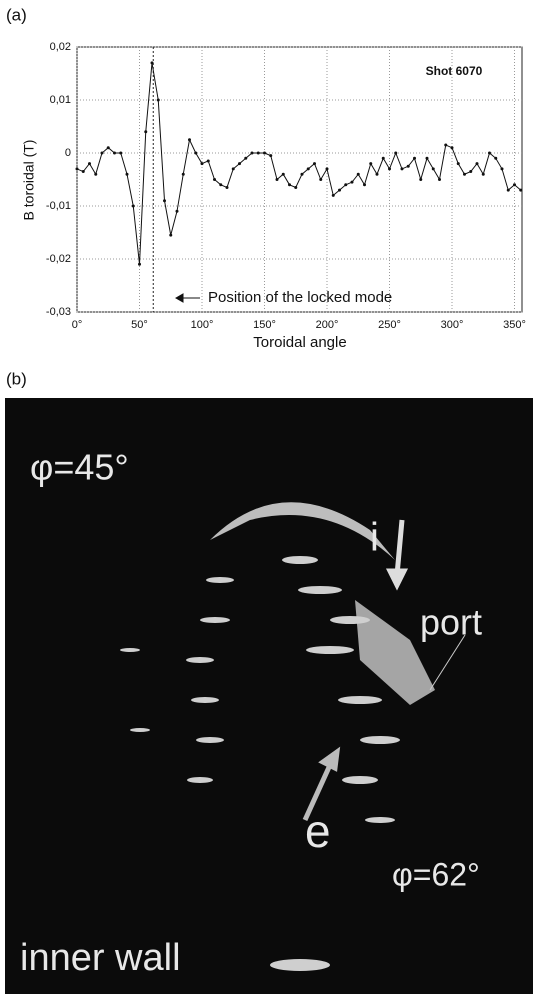 This screenshot has height=999, width=537. I want to click on x-tick-label: 200°, so click(327, 325).